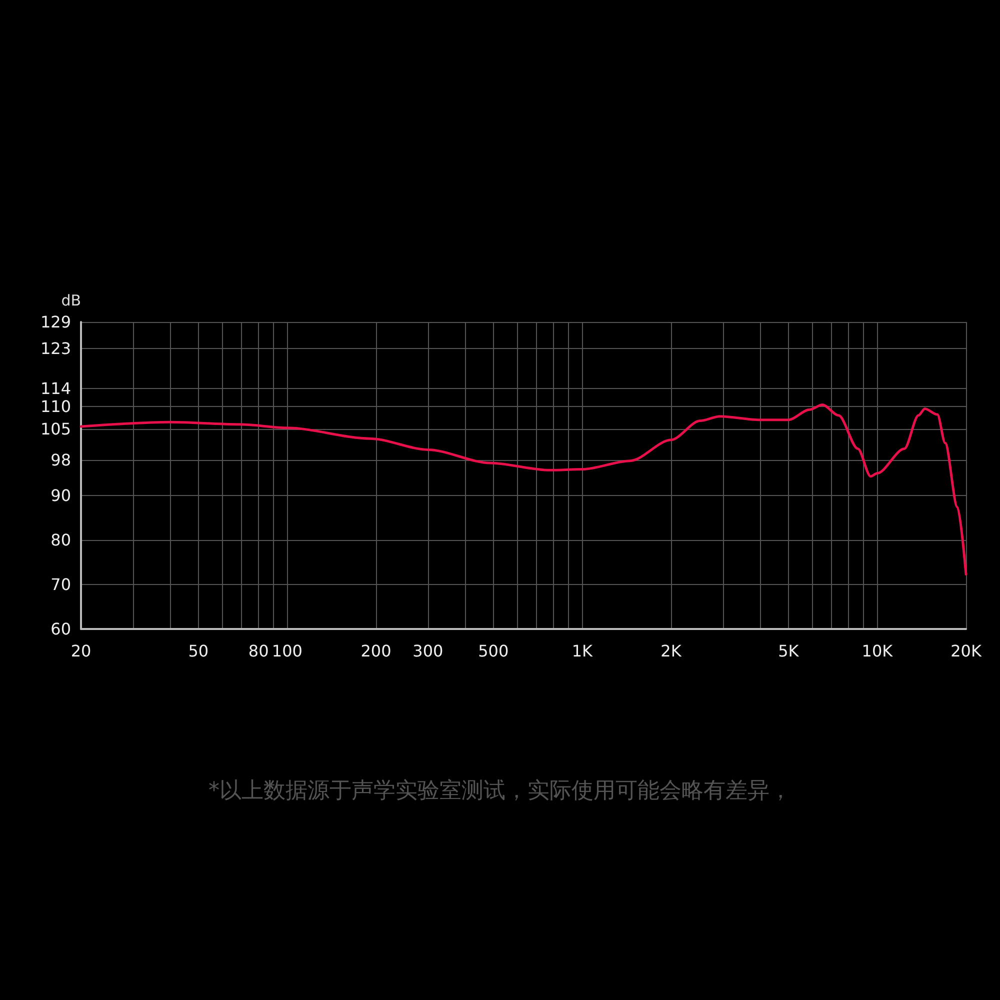 This screenshot has width=1000, height=1000. I want to click on y-tick-label: 60, so click(60, 629).